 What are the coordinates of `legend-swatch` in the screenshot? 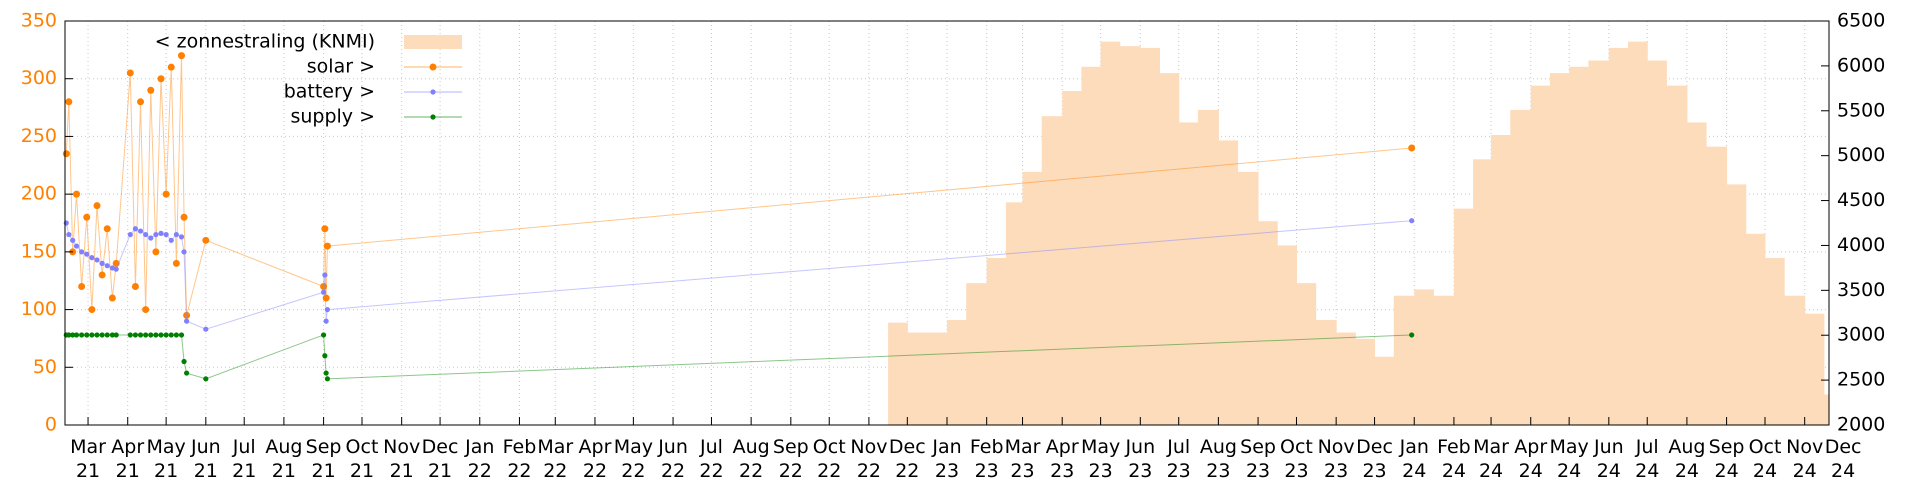 It's located at (433, 42).